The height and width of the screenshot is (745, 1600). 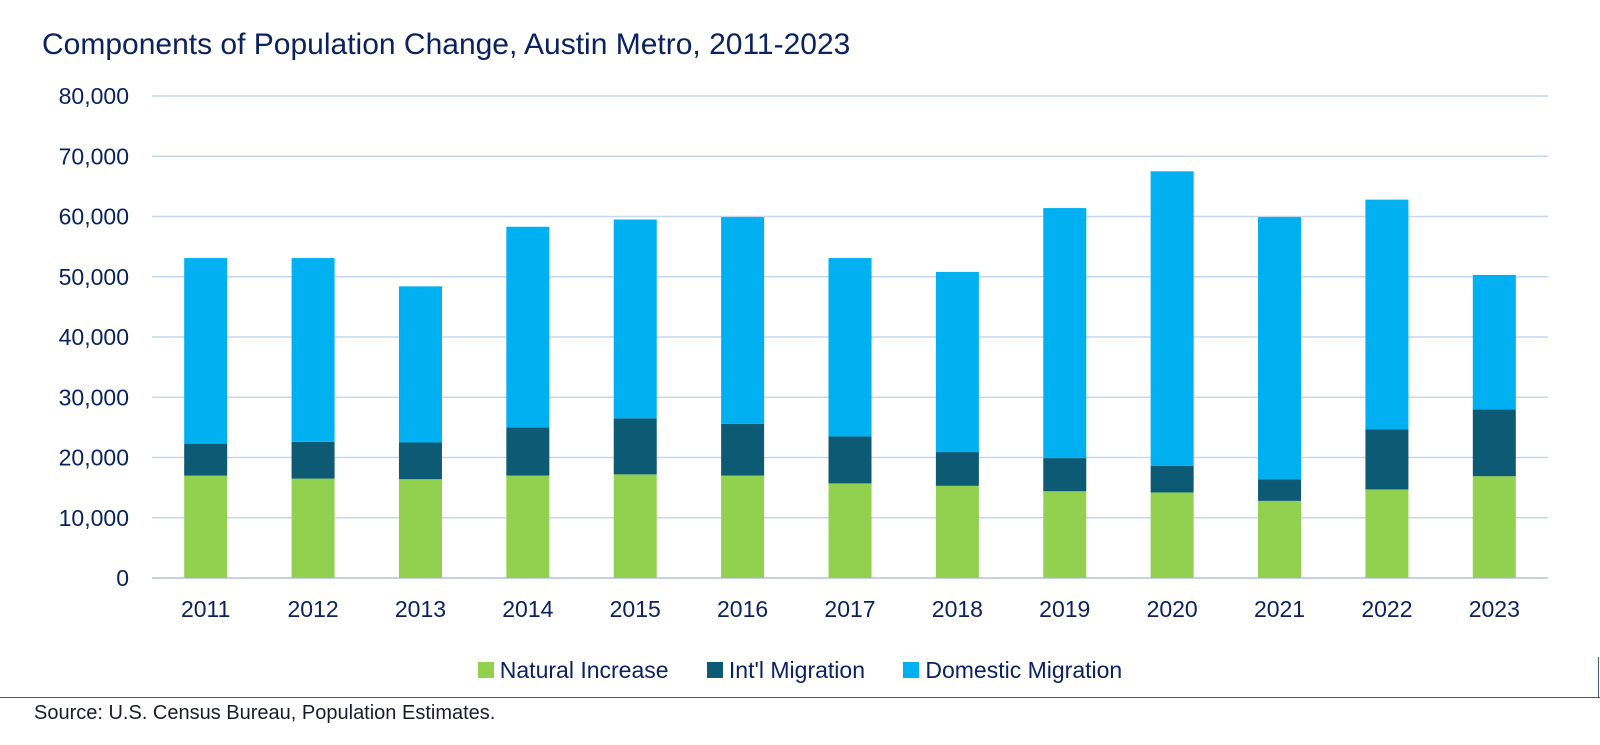 What do you see at coordinates (1172, 535) in the screenshot?
I see `bar-2020-natural-increase` at bounding box center [1172, 535].